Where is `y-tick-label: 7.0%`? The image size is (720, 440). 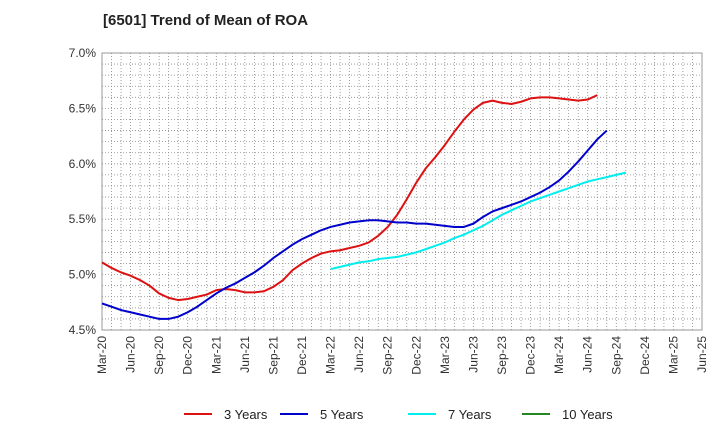 y-tick-label: 7.0% is located at coordinates (83, 53).